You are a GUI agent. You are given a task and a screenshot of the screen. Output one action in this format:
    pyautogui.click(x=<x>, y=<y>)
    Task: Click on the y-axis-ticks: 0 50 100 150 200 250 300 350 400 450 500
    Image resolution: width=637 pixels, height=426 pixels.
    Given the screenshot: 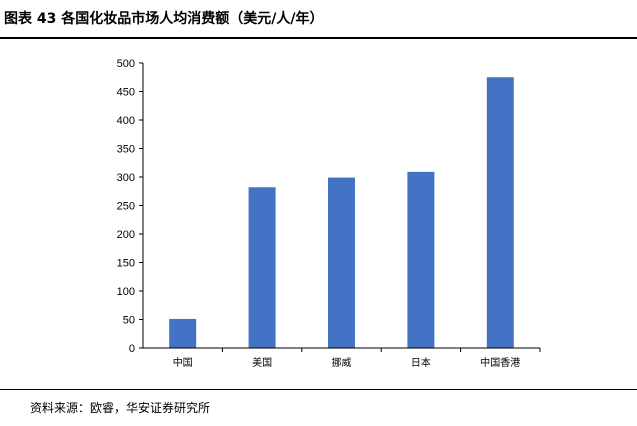 What is the action you would take?
    pyautogui.click(x=130, y=206)
    